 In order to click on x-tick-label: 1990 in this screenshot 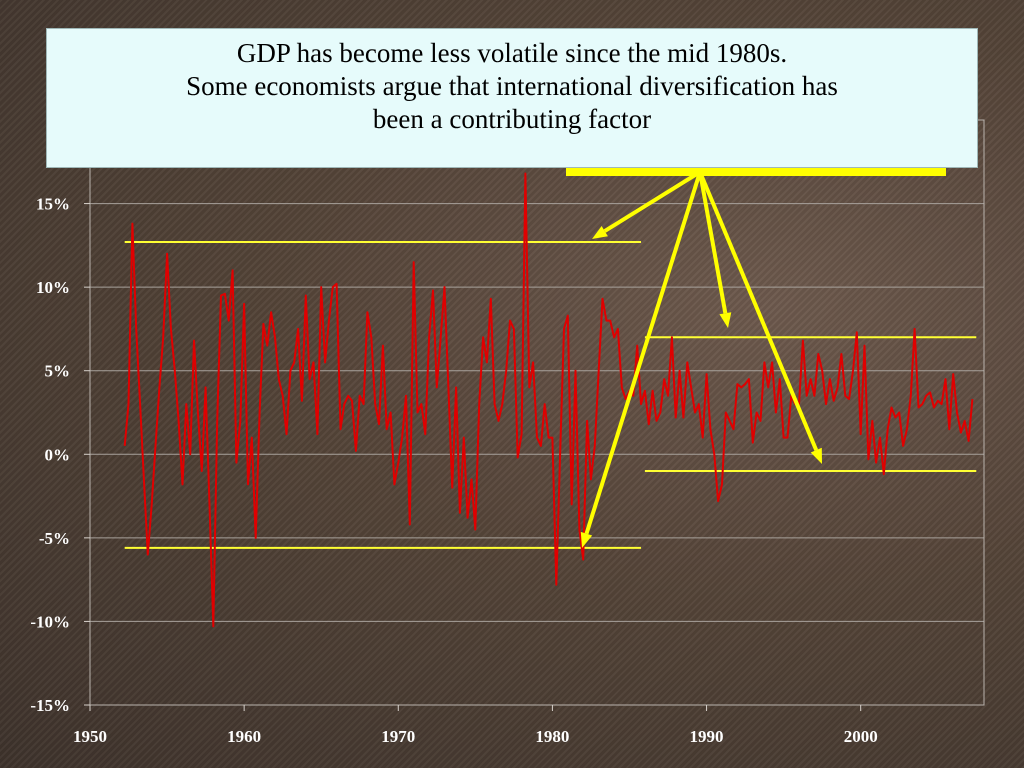, I will do `click(707, 736)`.